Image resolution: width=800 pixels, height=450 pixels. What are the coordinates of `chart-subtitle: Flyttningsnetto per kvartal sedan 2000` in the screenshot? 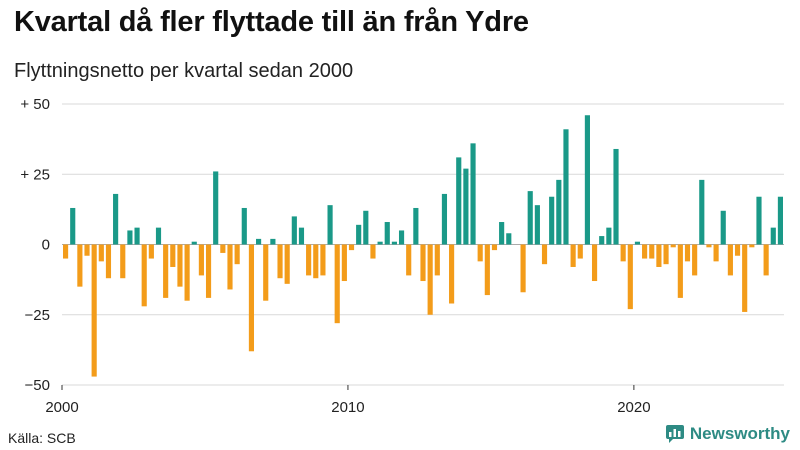 It's located at (184, 71).